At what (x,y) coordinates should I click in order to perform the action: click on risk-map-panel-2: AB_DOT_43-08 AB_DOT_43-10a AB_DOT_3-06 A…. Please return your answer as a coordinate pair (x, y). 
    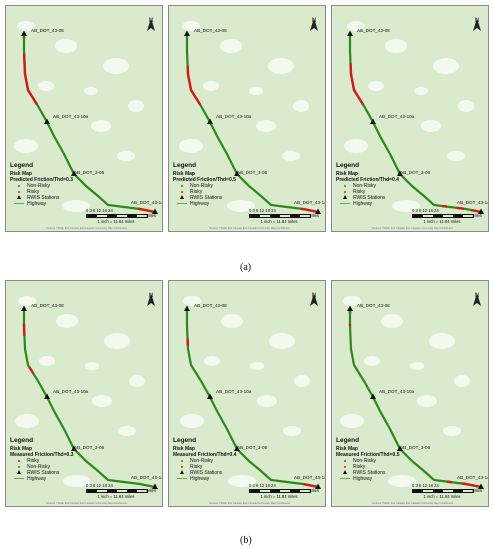
    Looking at the image, I should click on (247, 118).